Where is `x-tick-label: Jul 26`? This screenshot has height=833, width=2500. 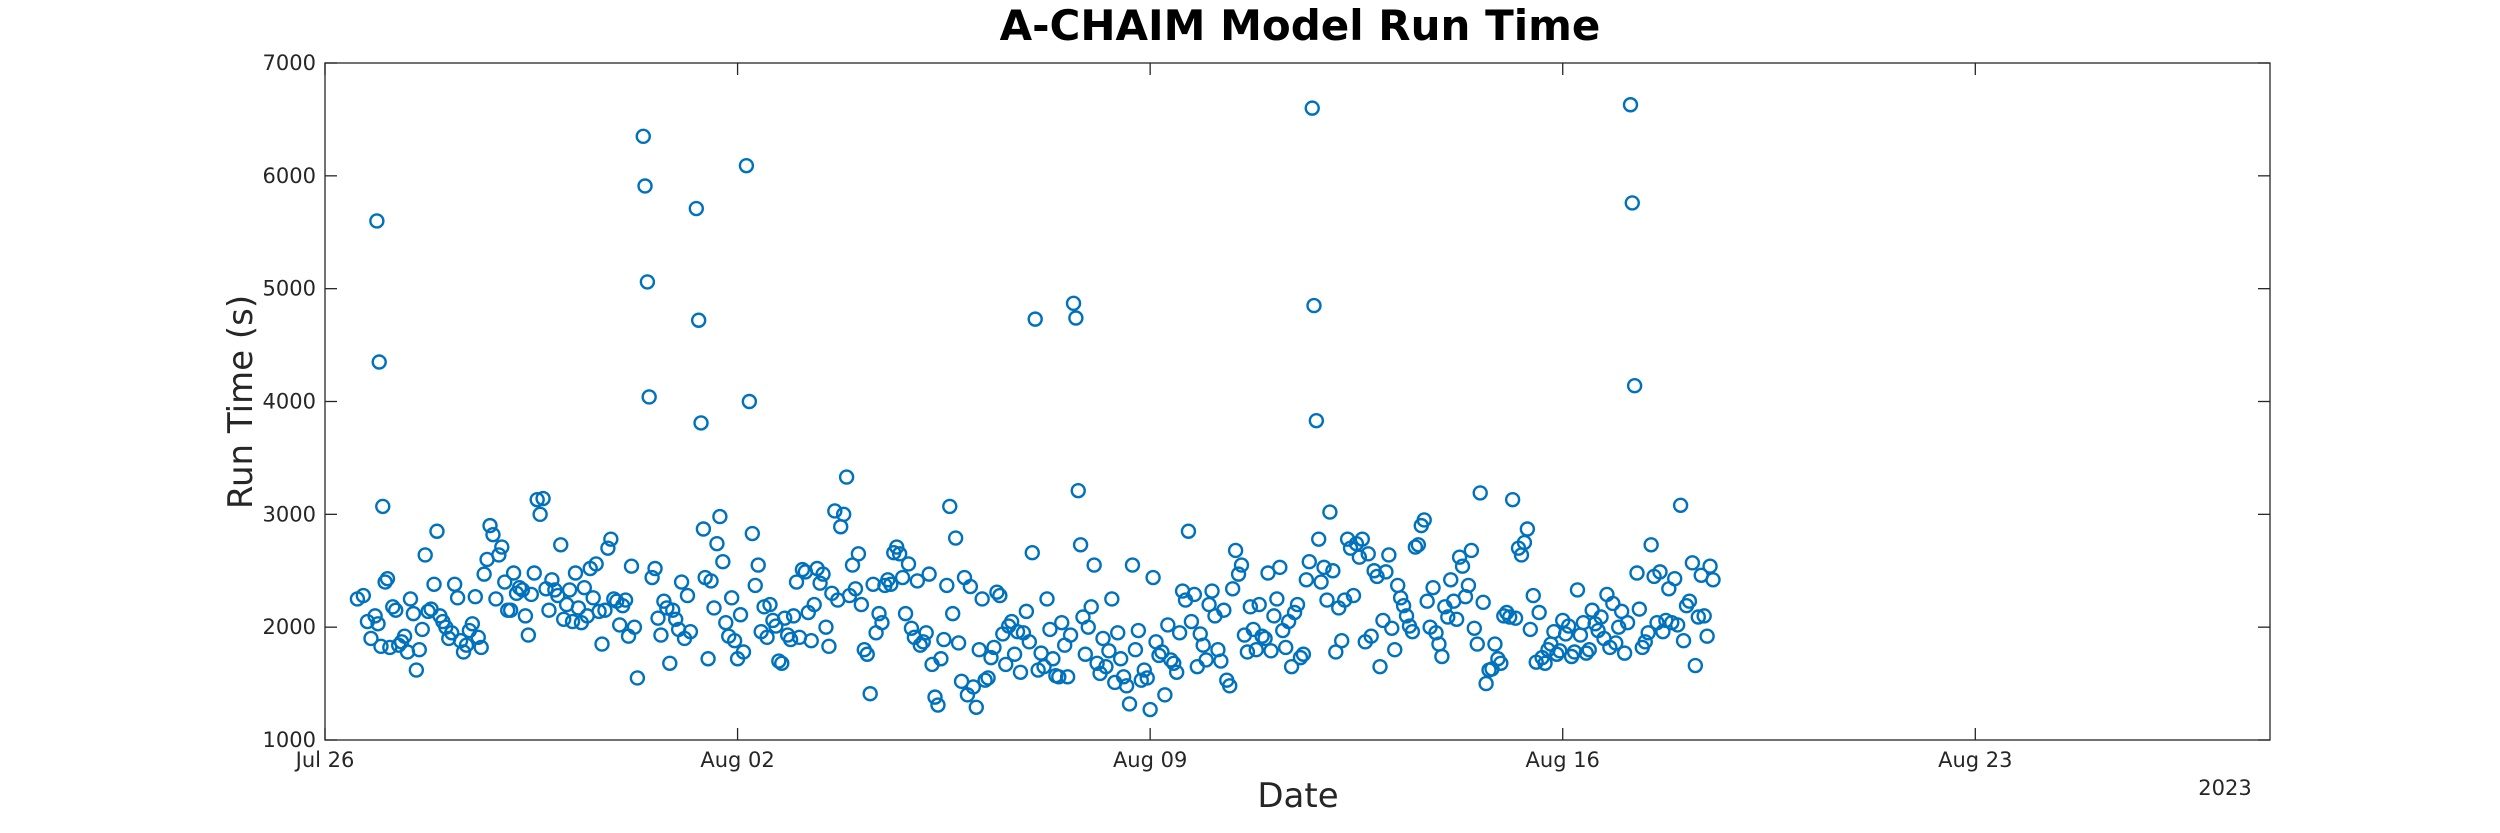
x-tick-label: Jul 26 is located at coordinates (324, 760).